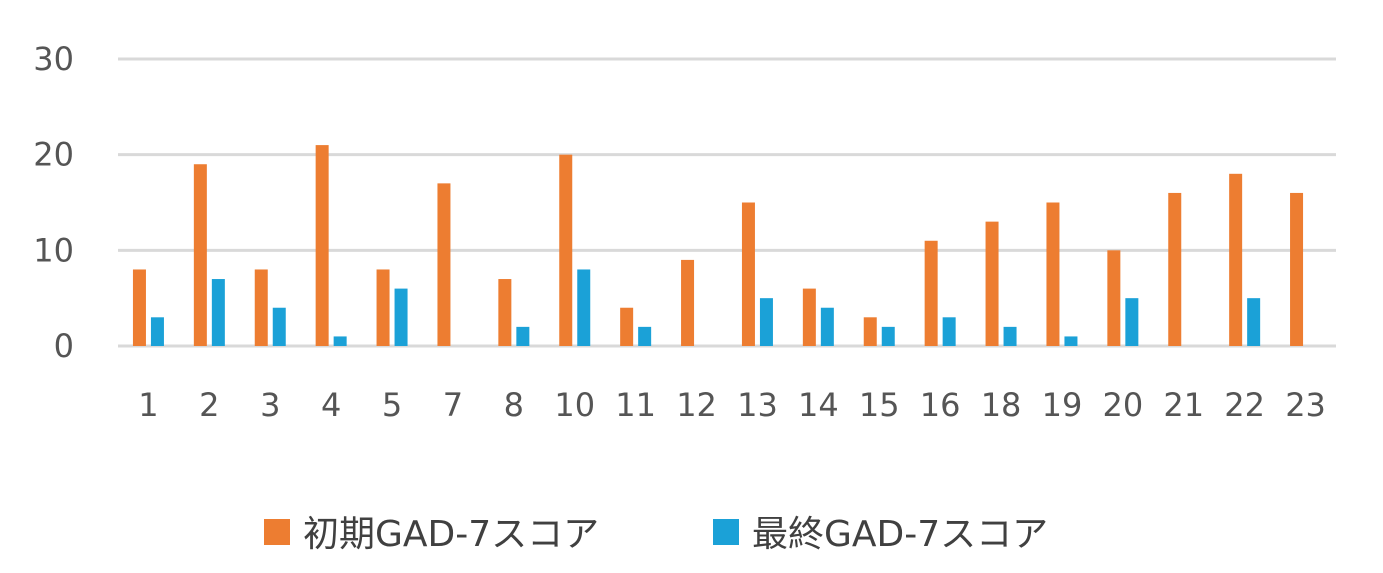 This screenshot has width=1383, height=573. What do you see at coordinates (732, 405) in the screenshot?
I see `x-axis-labels: 1 2 3 4 5 7 8 10 11 12 13 14 15 16 18 19 20 21 22 23` at bounding box center [732, 405].